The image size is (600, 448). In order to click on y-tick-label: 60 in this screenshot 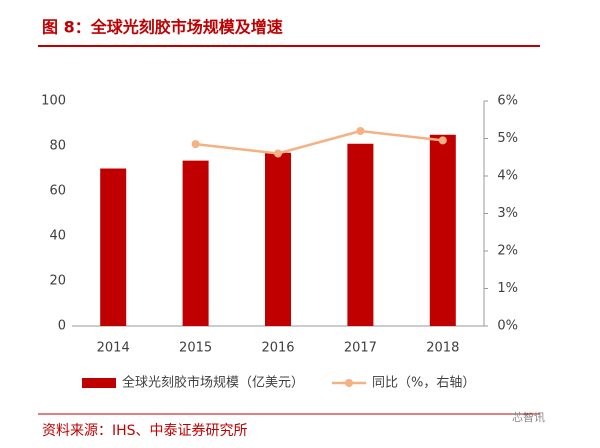, I will do `click(57, 191)`.